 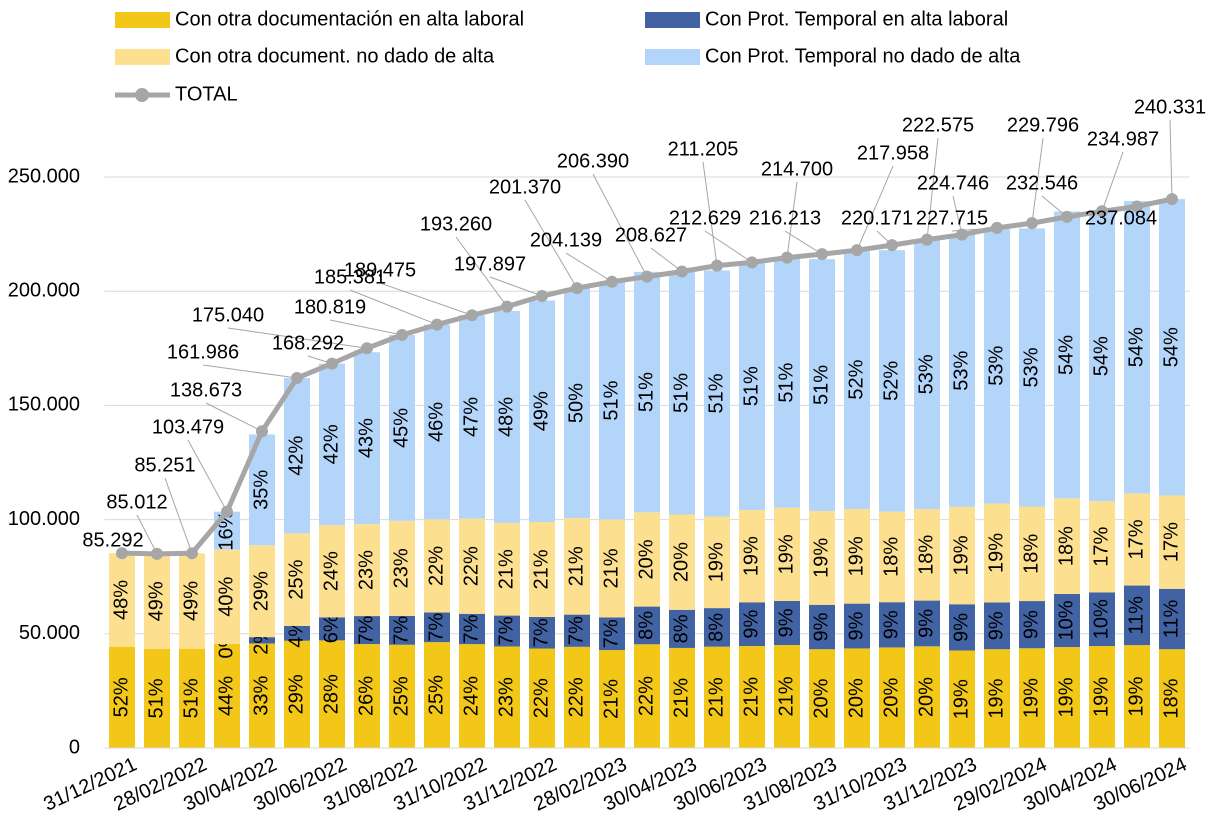 I want to click on total-value-label: 161.986, so click(x=203, y=352).